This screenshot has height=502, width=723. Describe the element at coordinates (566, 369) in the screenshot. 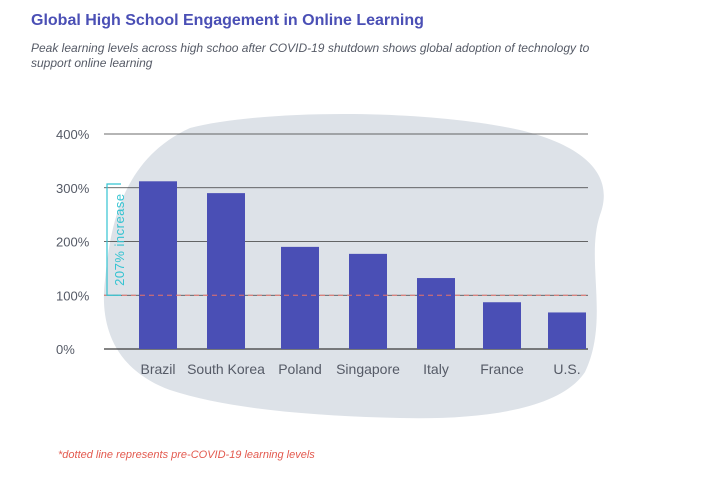

I see `x-category-label: U.S.` at that location.